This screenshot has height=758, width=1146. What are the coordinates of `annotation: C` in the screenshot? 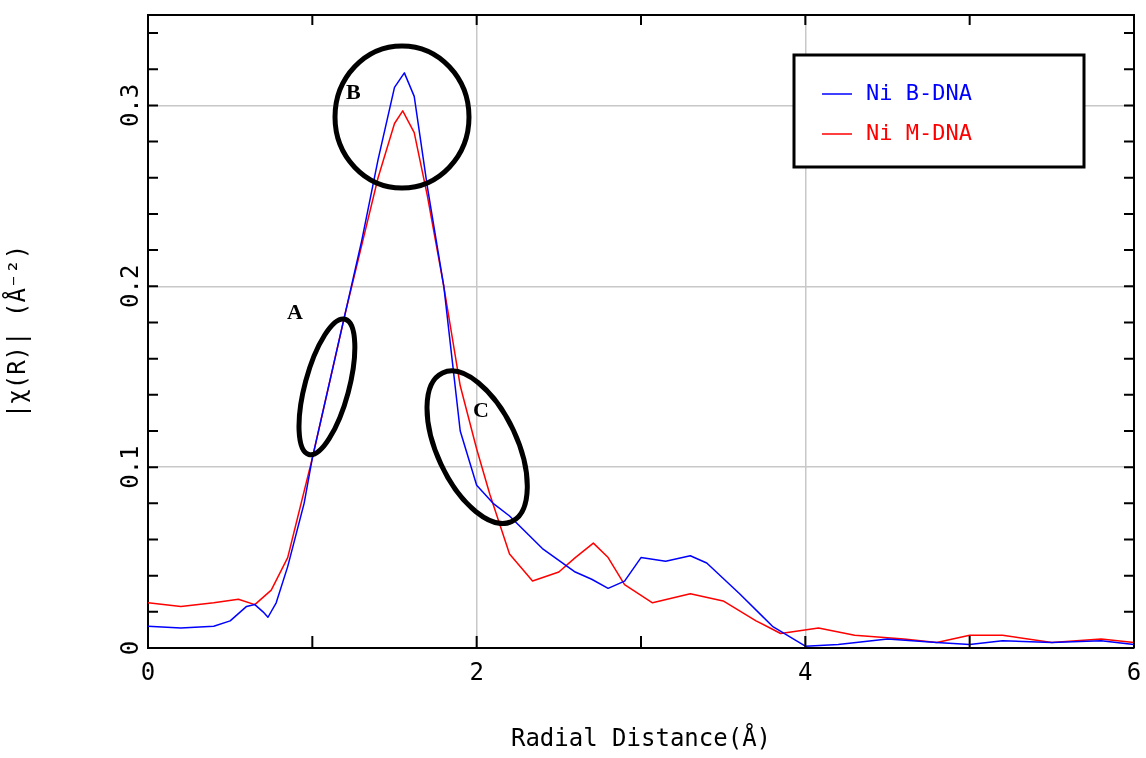 It's located at (481, 409).